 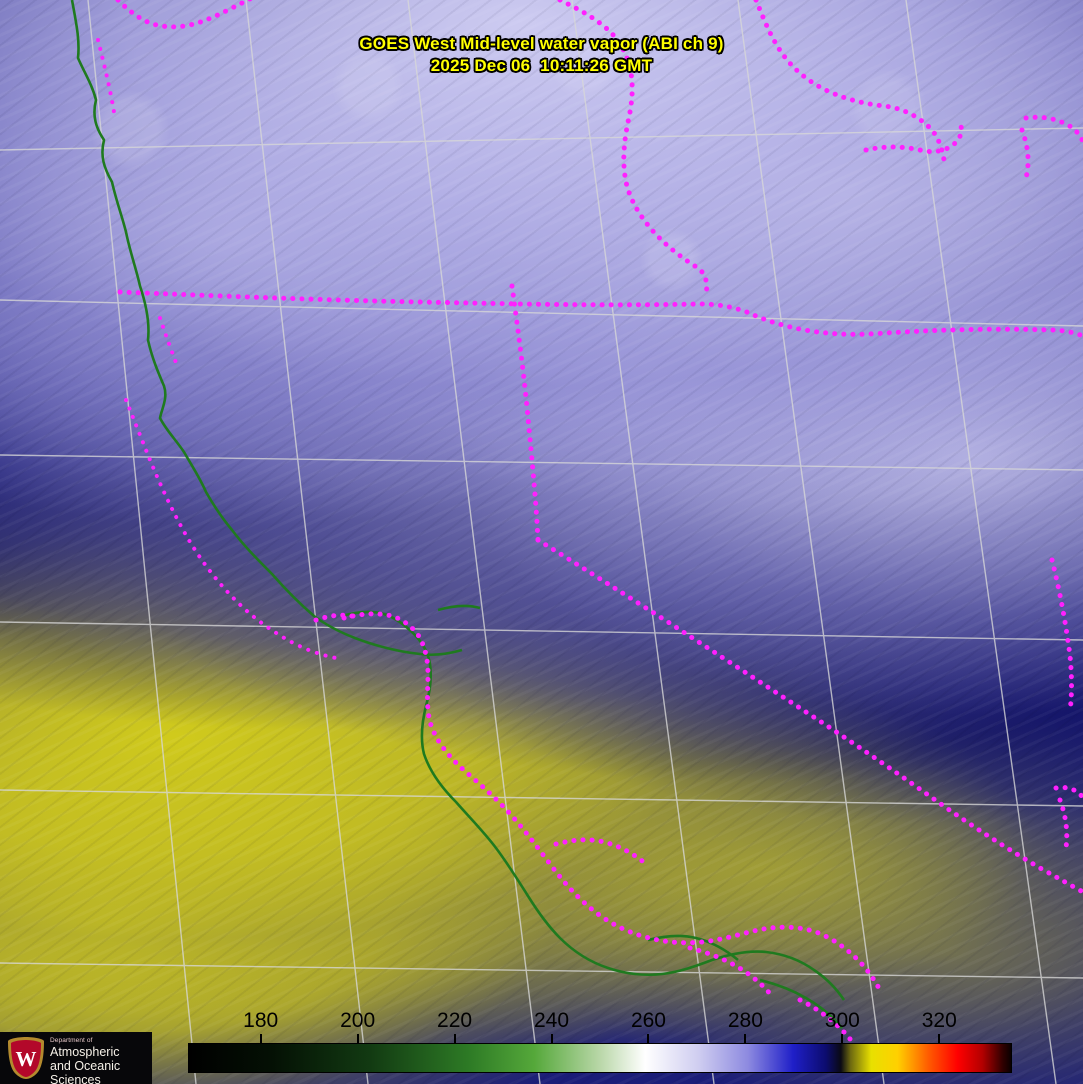 I want to click on colorbar-tick-label: 180, so click(x=261, y=1020).